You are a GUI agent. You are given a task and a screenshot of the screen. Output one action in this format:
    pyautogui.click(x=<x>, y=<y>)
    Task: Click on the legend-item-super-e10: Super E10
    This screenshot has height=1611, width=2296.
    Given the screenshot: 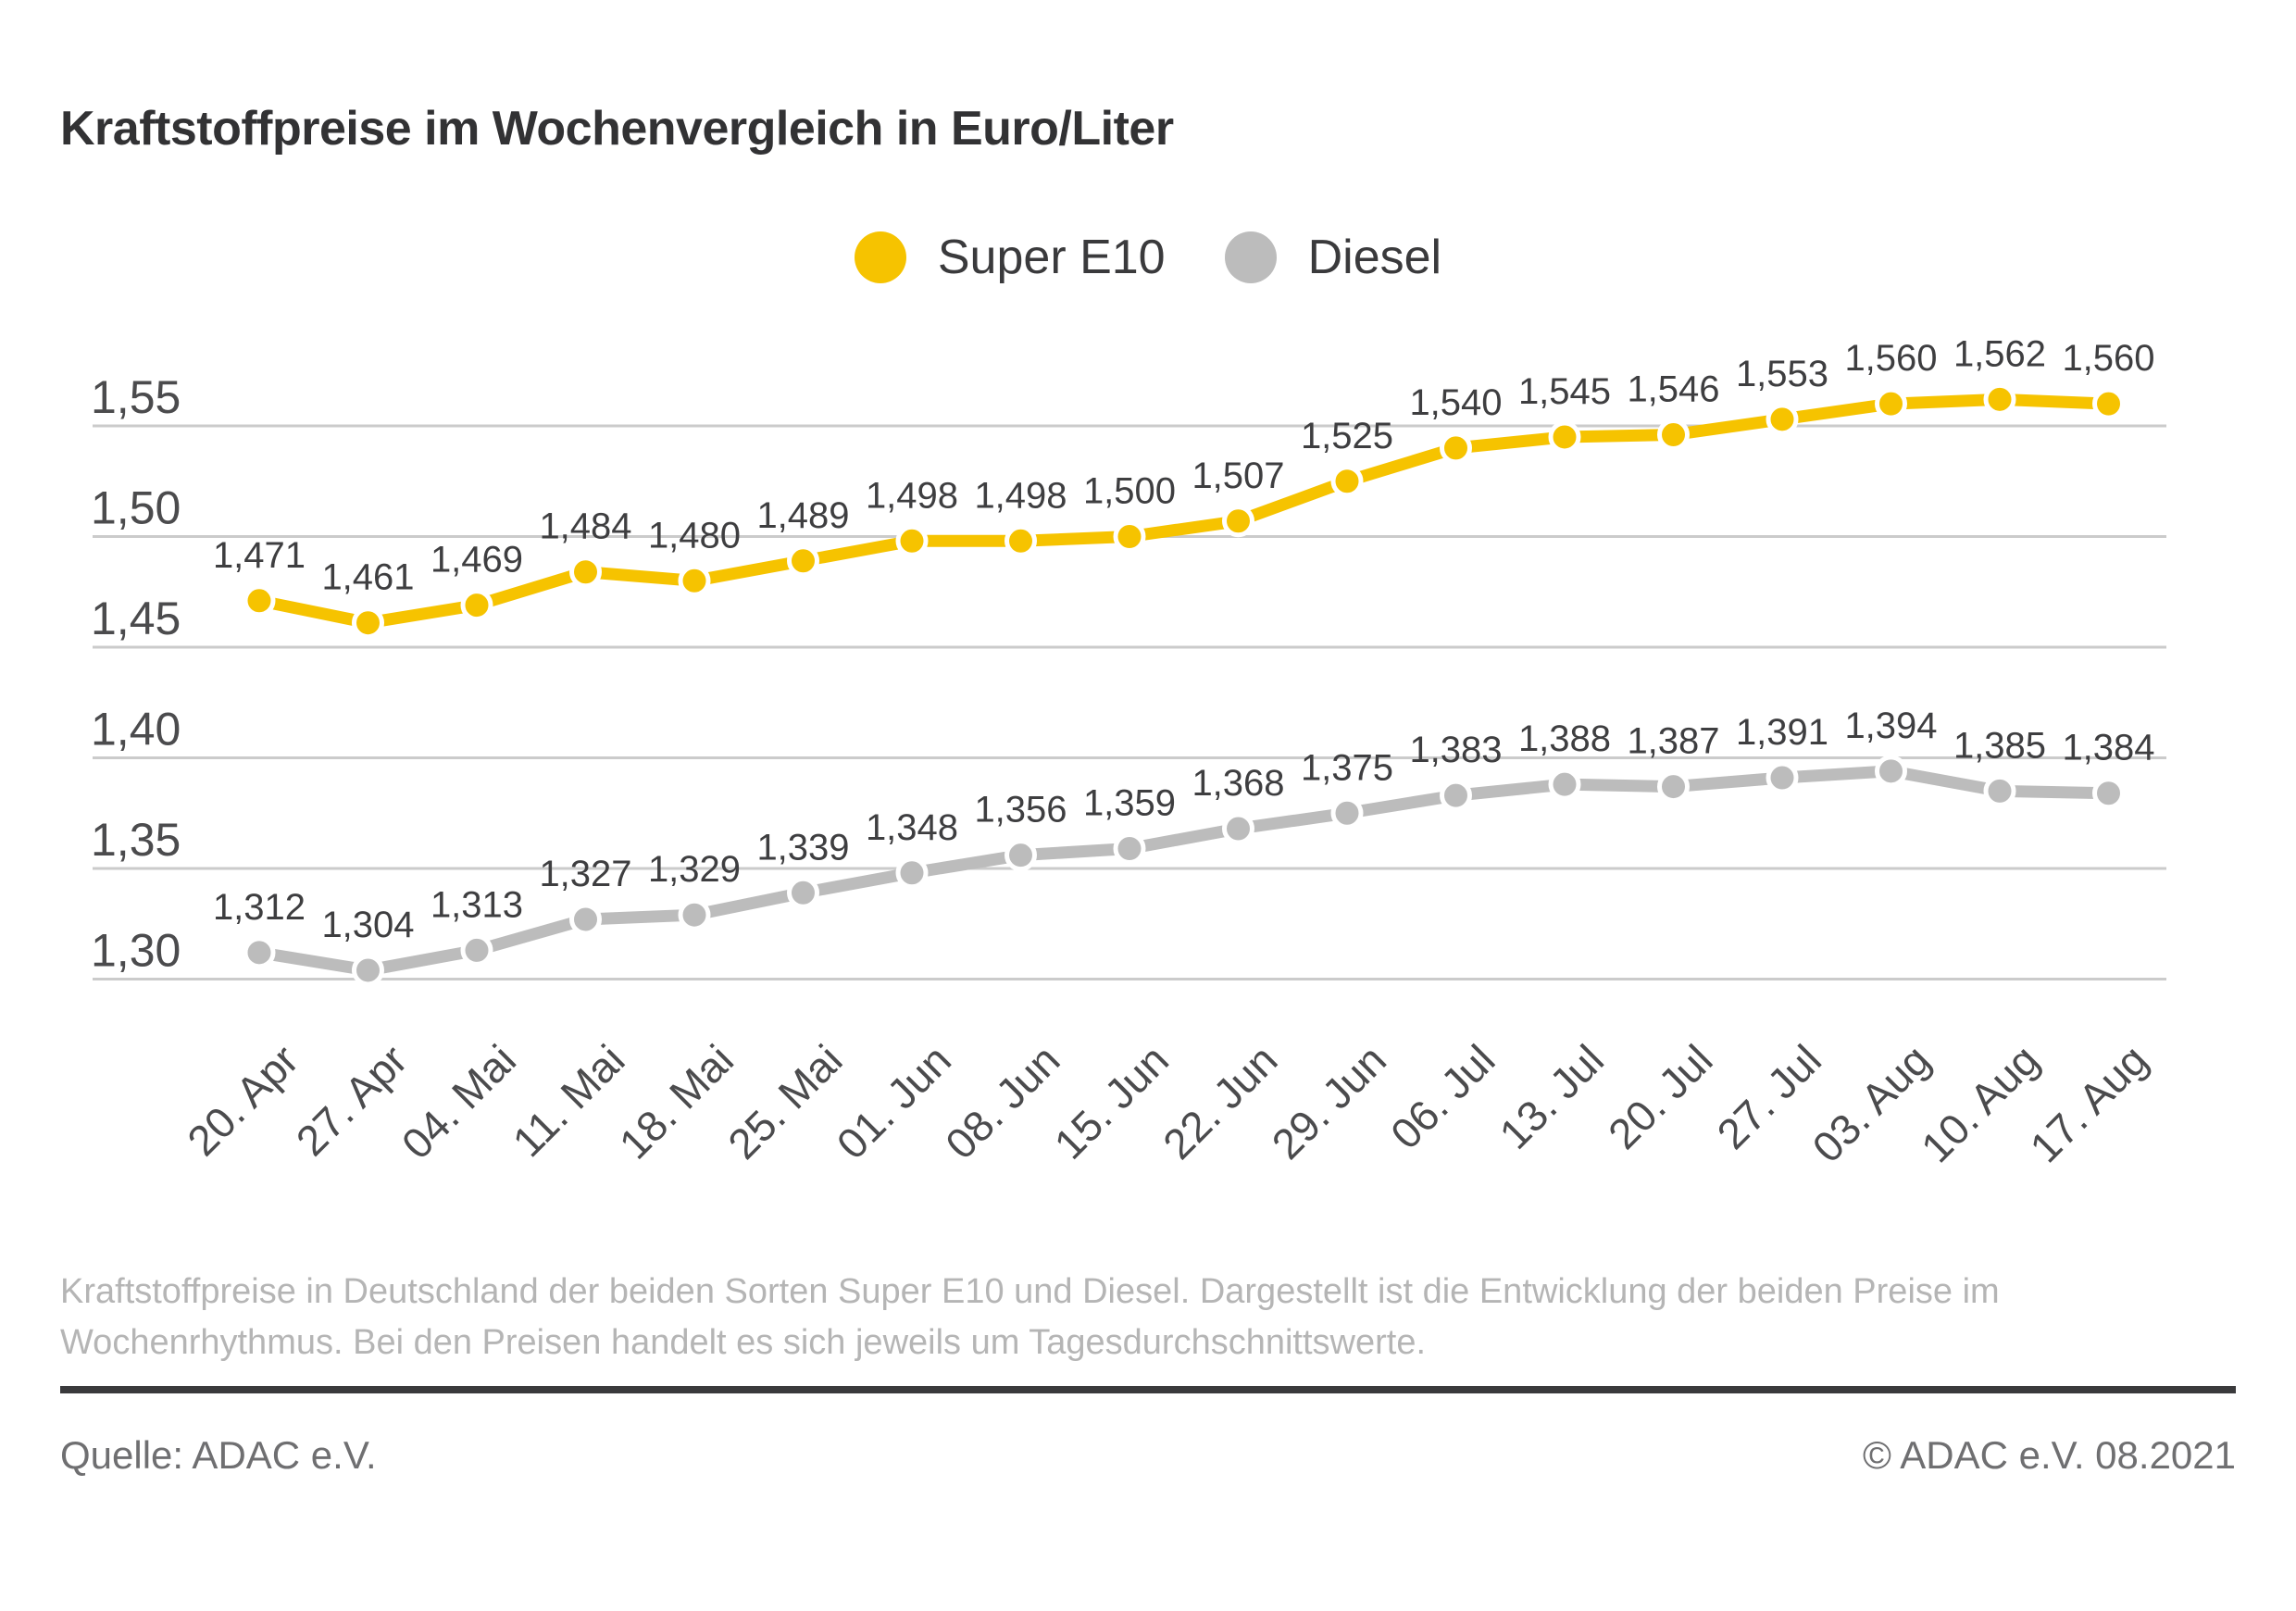 What is the action you would take?
    pyautogui.click(x=1010, y=257)
    